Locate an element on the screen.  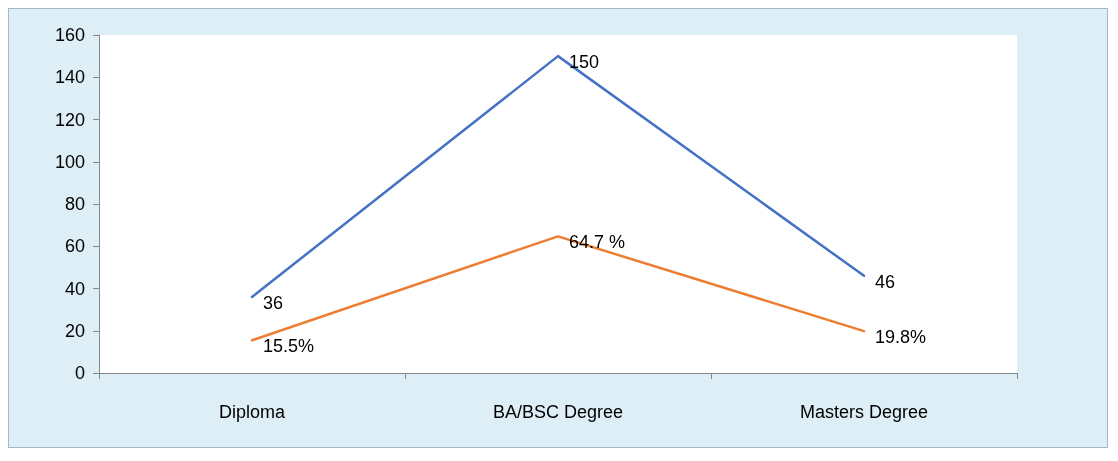
y-tick-label: 120 is located at coordinates (69, 119).